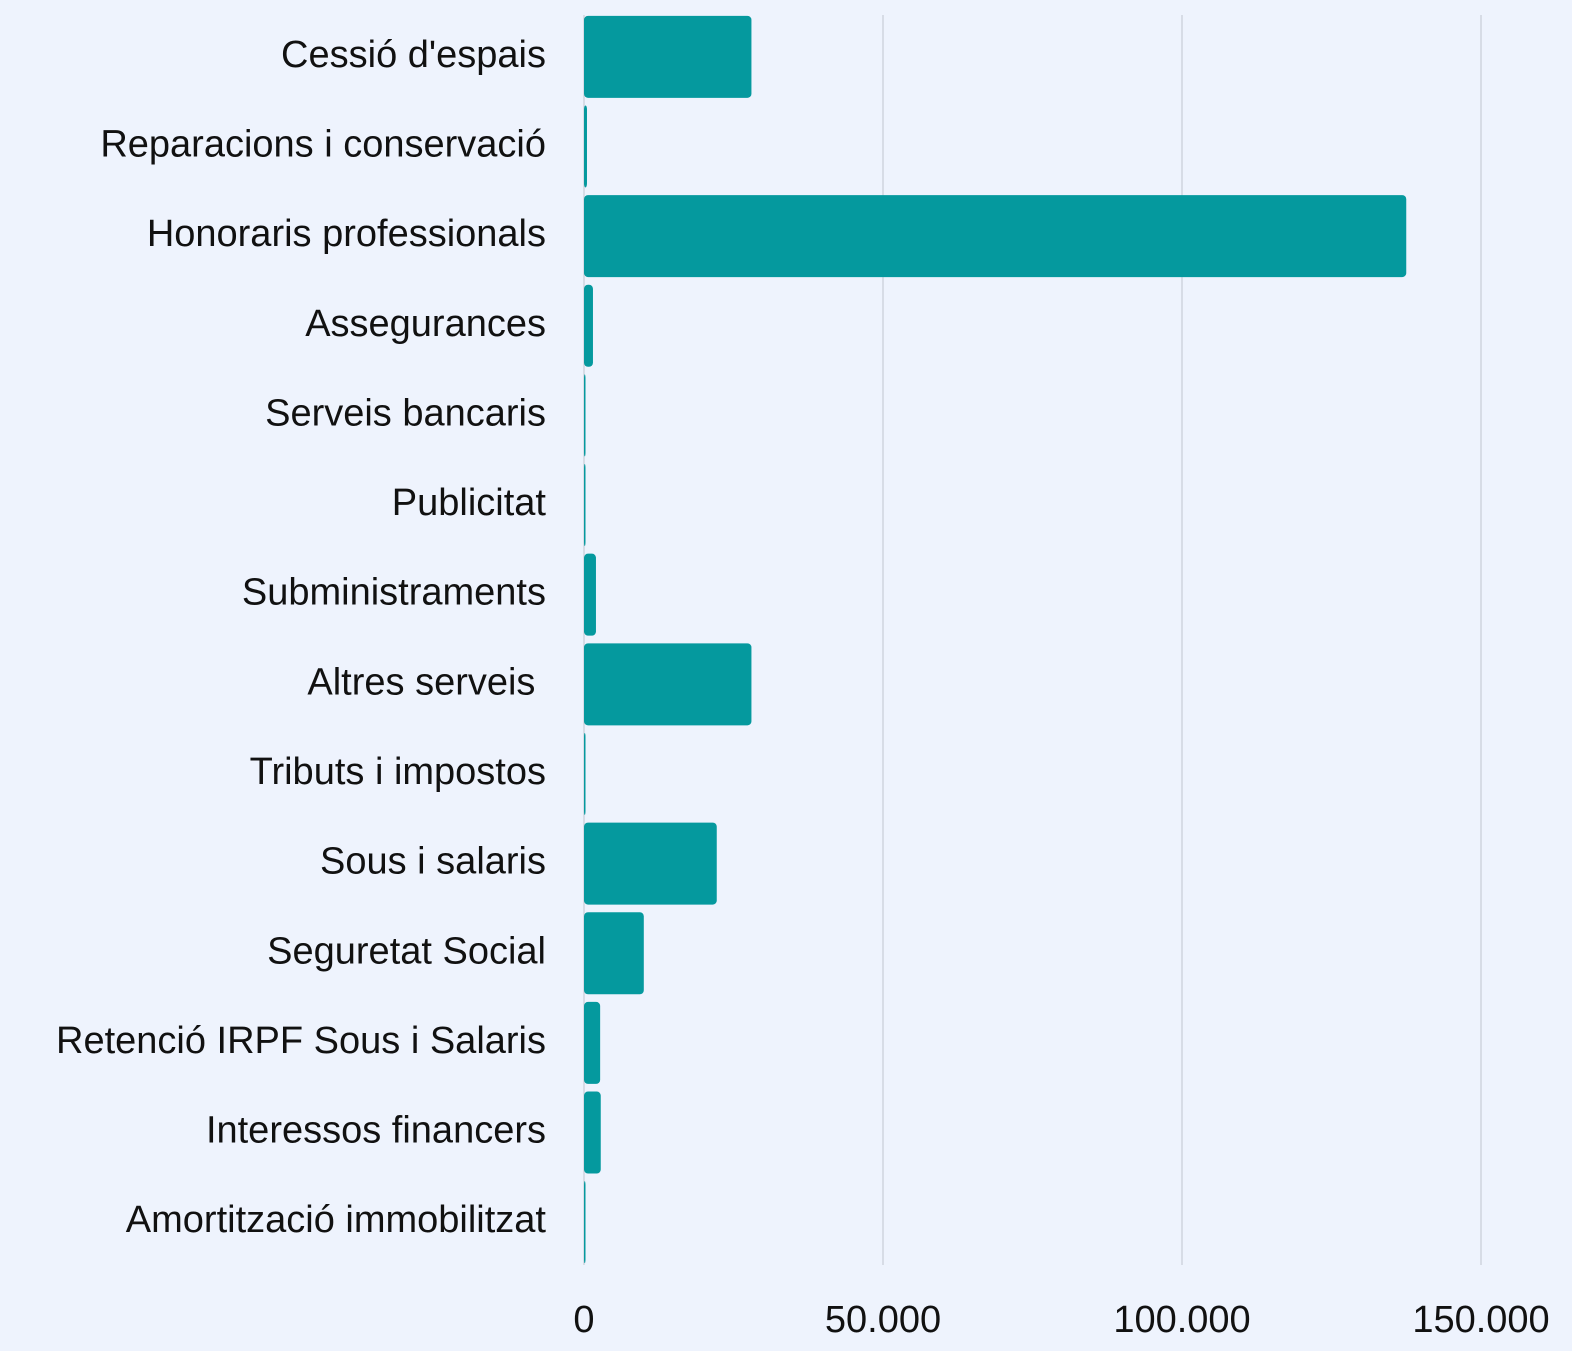  What do you see at coordinates (1181, 1320) in the screenshot?
I see `x-tick-label: 100.000` at bounding box center [1181, 1320].